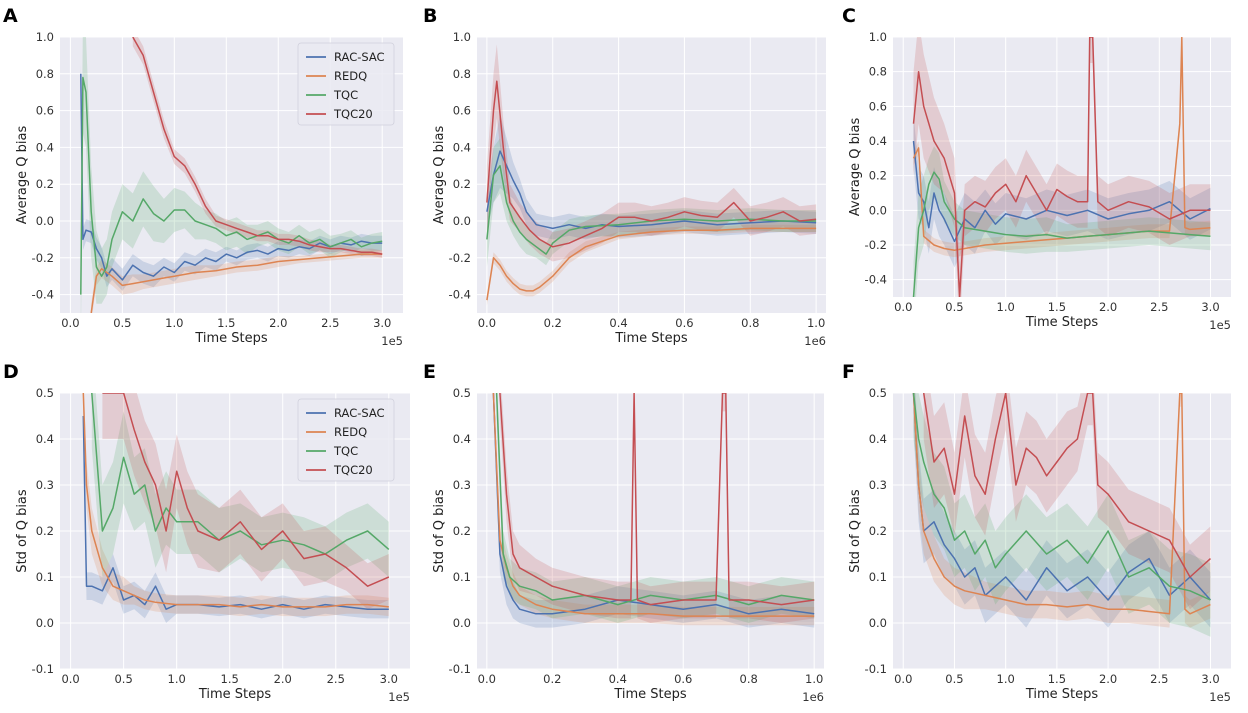 Image resolution: width=1248 pixels, height=713 pixels. I want to click on band-tqc, so click(240, 487).